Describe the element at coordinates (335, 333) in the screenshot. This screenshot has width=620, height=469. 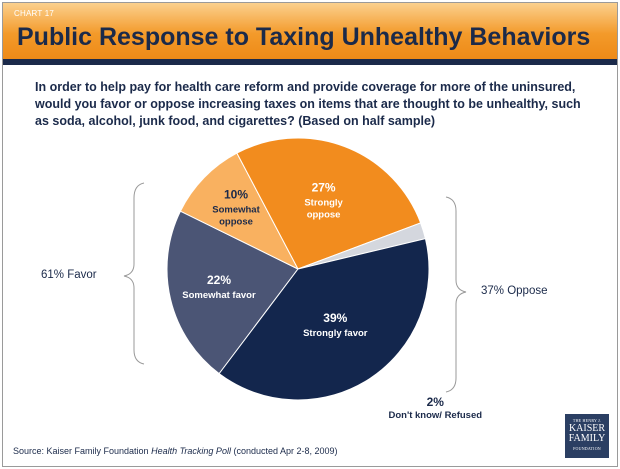
I see `slice-label-strongly-favor-0: Strongly favor` at that location.